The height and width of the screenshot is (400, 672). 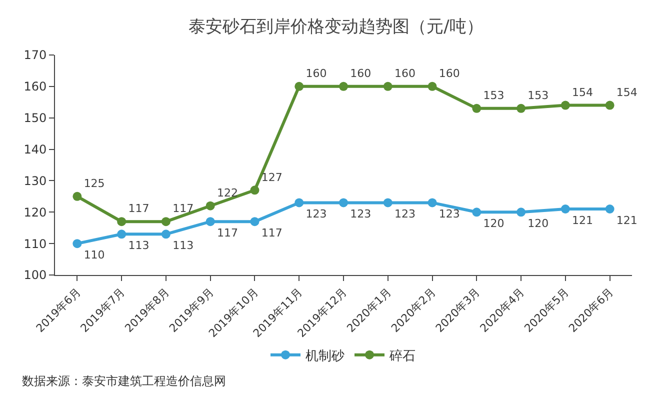 What do you see at coordinates (336, 26) in the screenshot?
I see `chart-title: 泰安砂石到岸价格变动趋势图（元/吨）` at bounding box center [336, 26].